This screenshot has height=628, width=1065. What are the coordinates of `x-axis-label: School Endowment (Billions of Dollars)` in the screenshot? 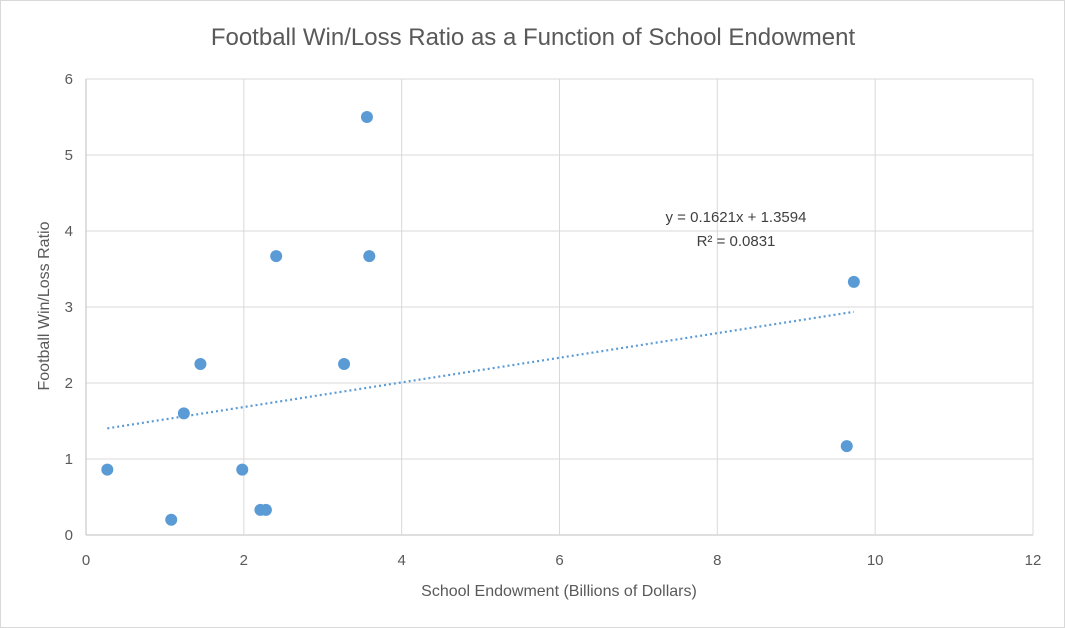 It's located at (559, 591).